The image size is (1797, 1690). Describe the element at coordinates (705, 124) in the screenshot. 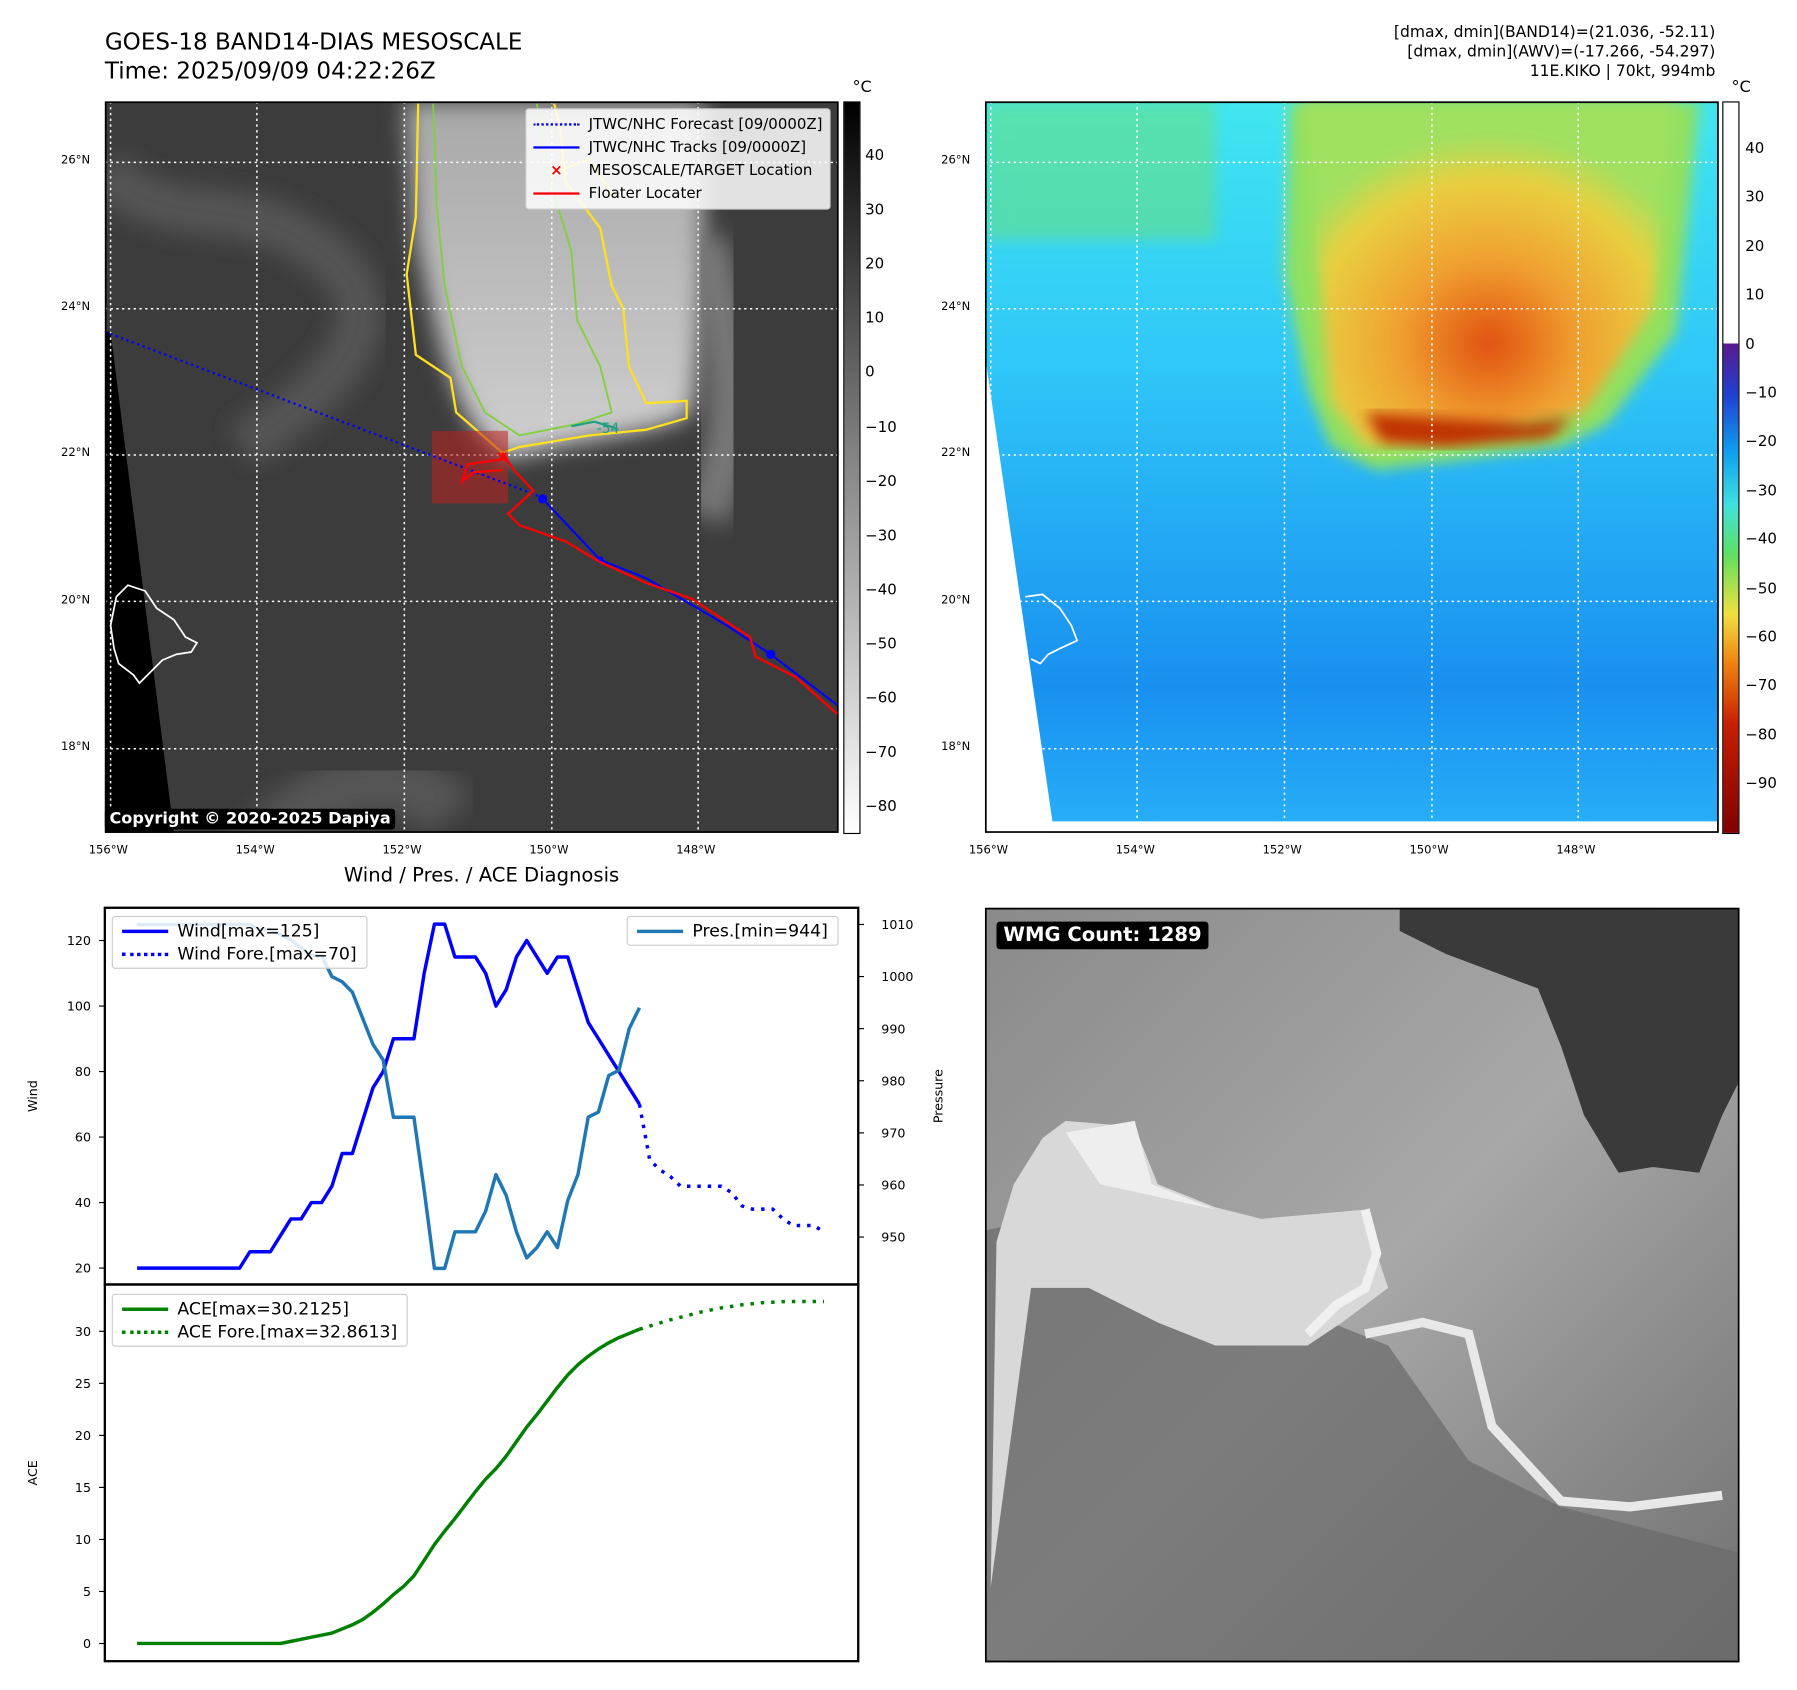

I see `legend-label: JTWC/NHC Forecast [09/0000Z]` at that location.